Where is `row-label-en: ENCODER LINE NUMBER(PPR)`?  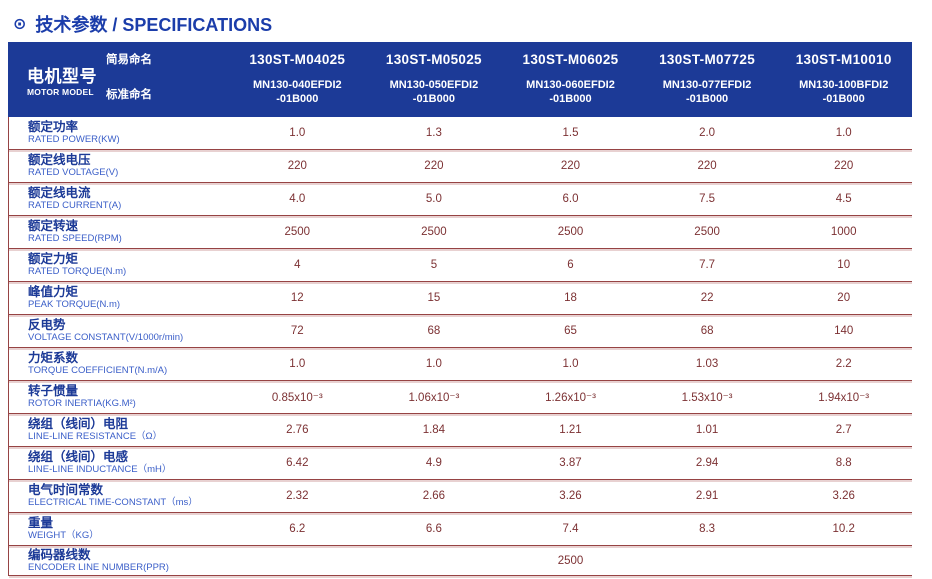
row-label-en: ENCODER LINE NUMBER(PPR) is located at coordinates (98, 567).